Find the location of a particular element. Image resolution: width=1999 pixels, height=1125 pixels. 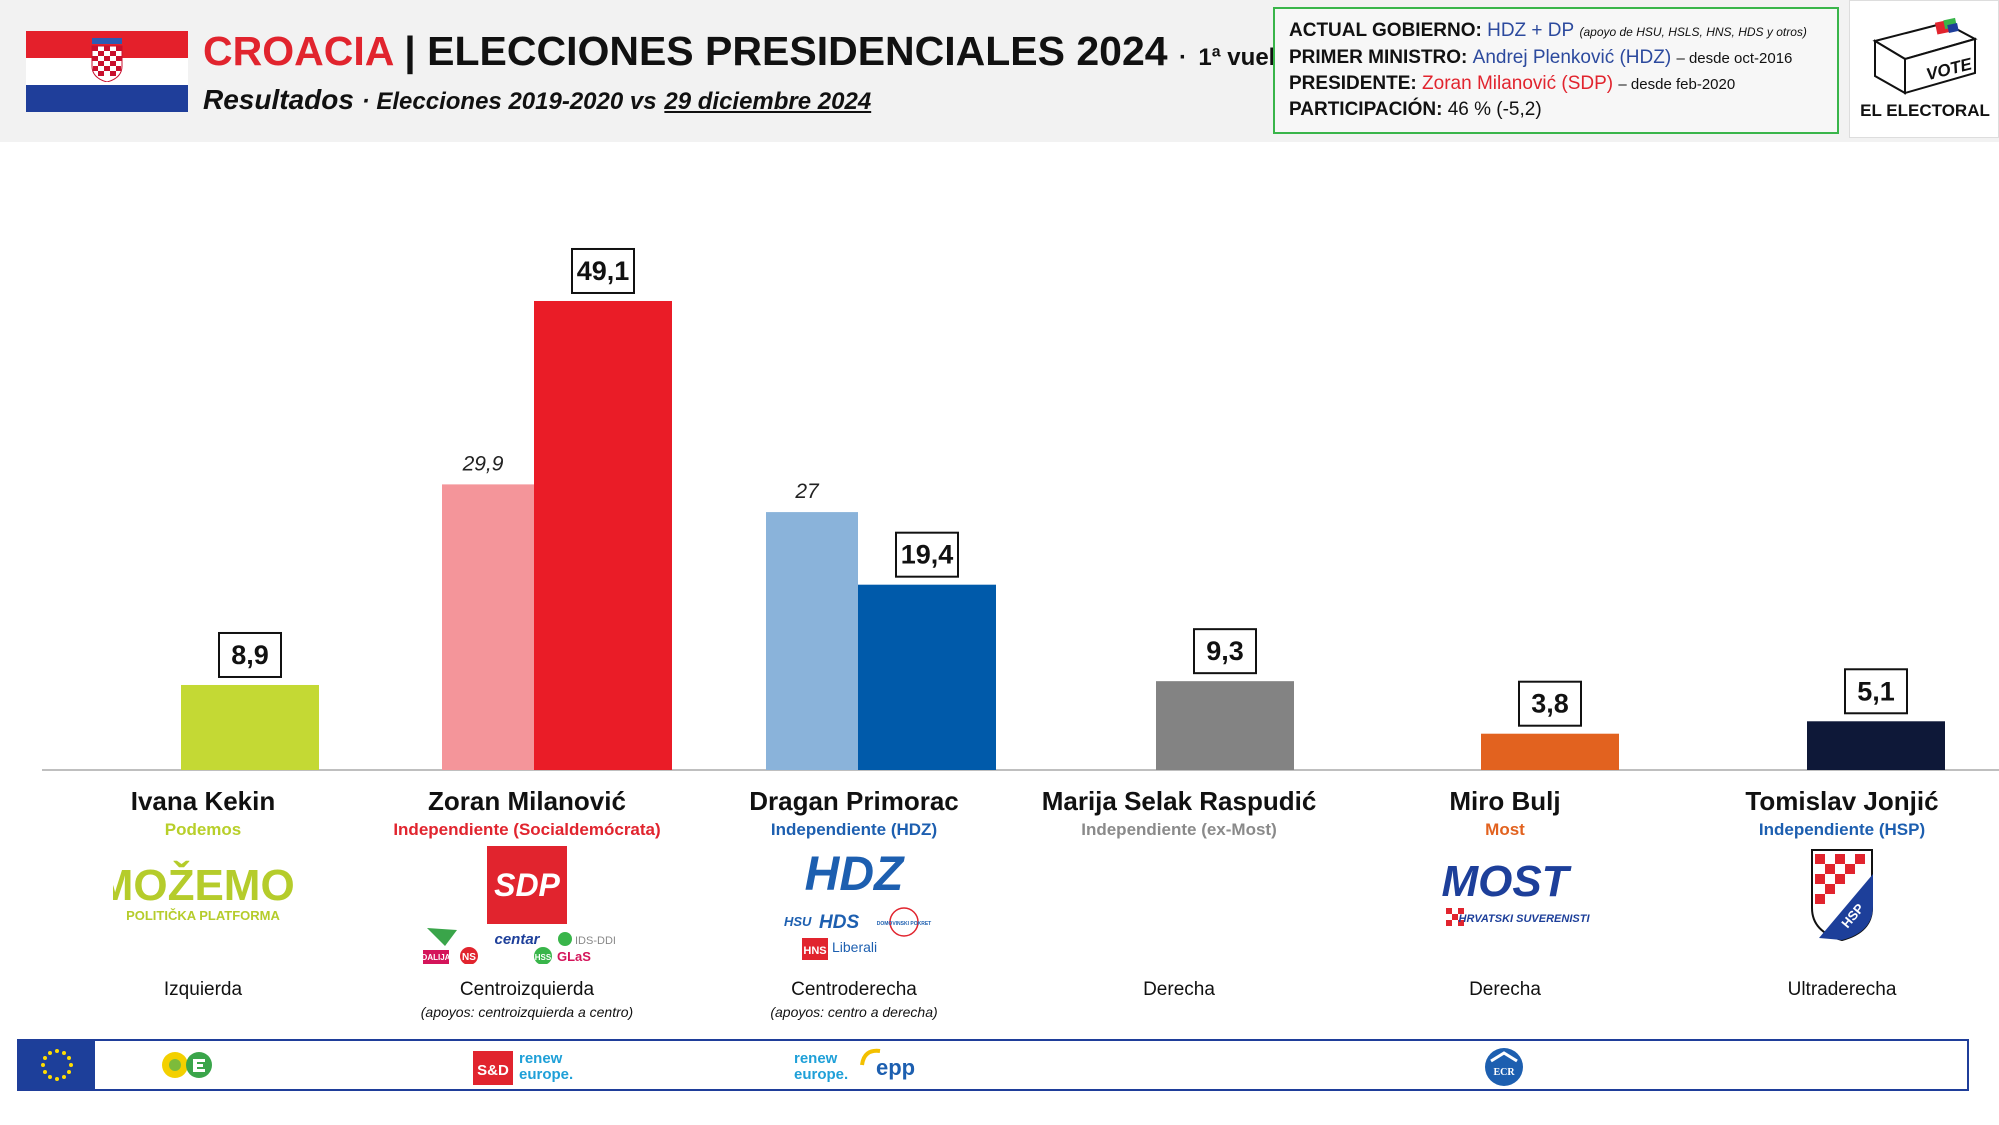

ids-logo-text: IDS-DDI is located at coordinates (595, 941).